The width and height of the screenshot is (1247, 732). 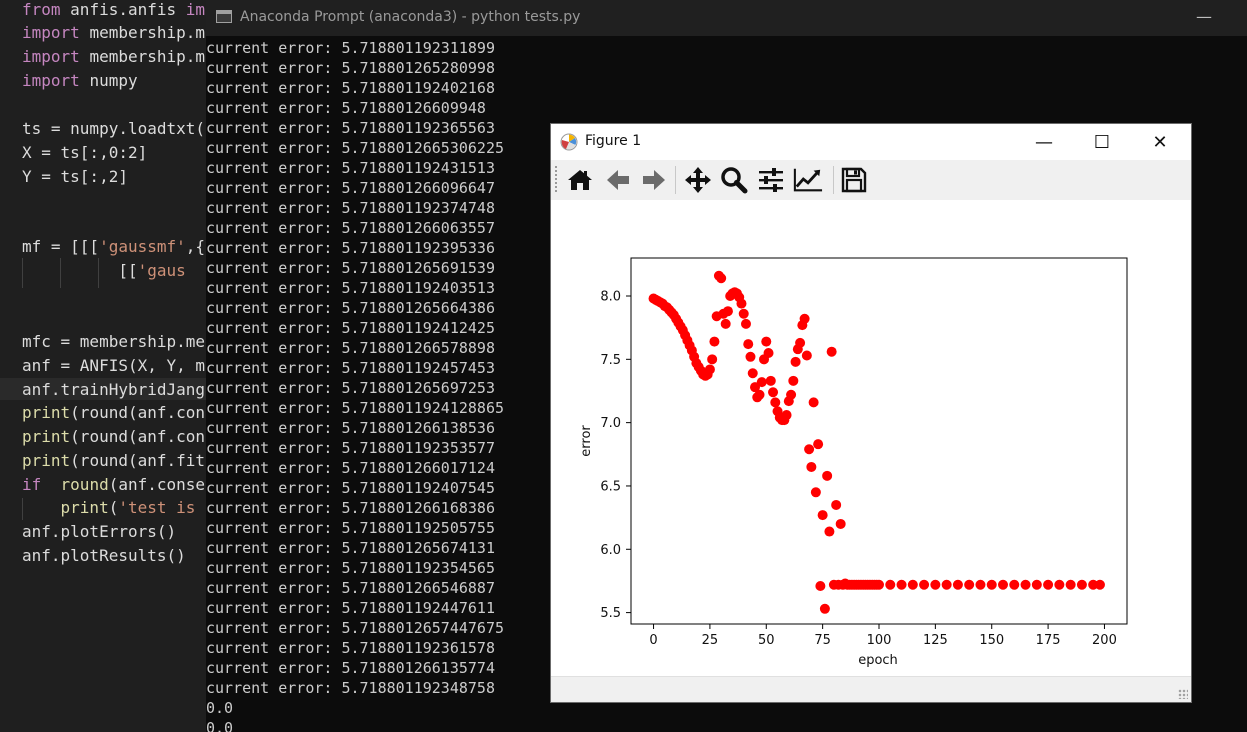 What do you see at coordinates (350, 468) in the screenshot?
I see `terminal-line: current error: 5.718801266017124` at bounding box center [350, 468].